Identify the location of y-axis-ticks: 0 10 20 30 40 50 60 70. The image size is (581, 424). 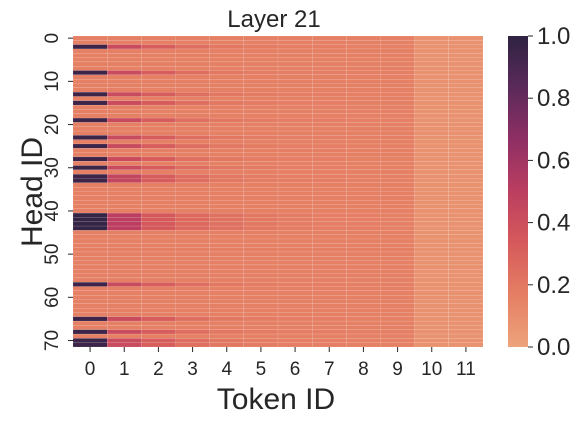
(57, 192).